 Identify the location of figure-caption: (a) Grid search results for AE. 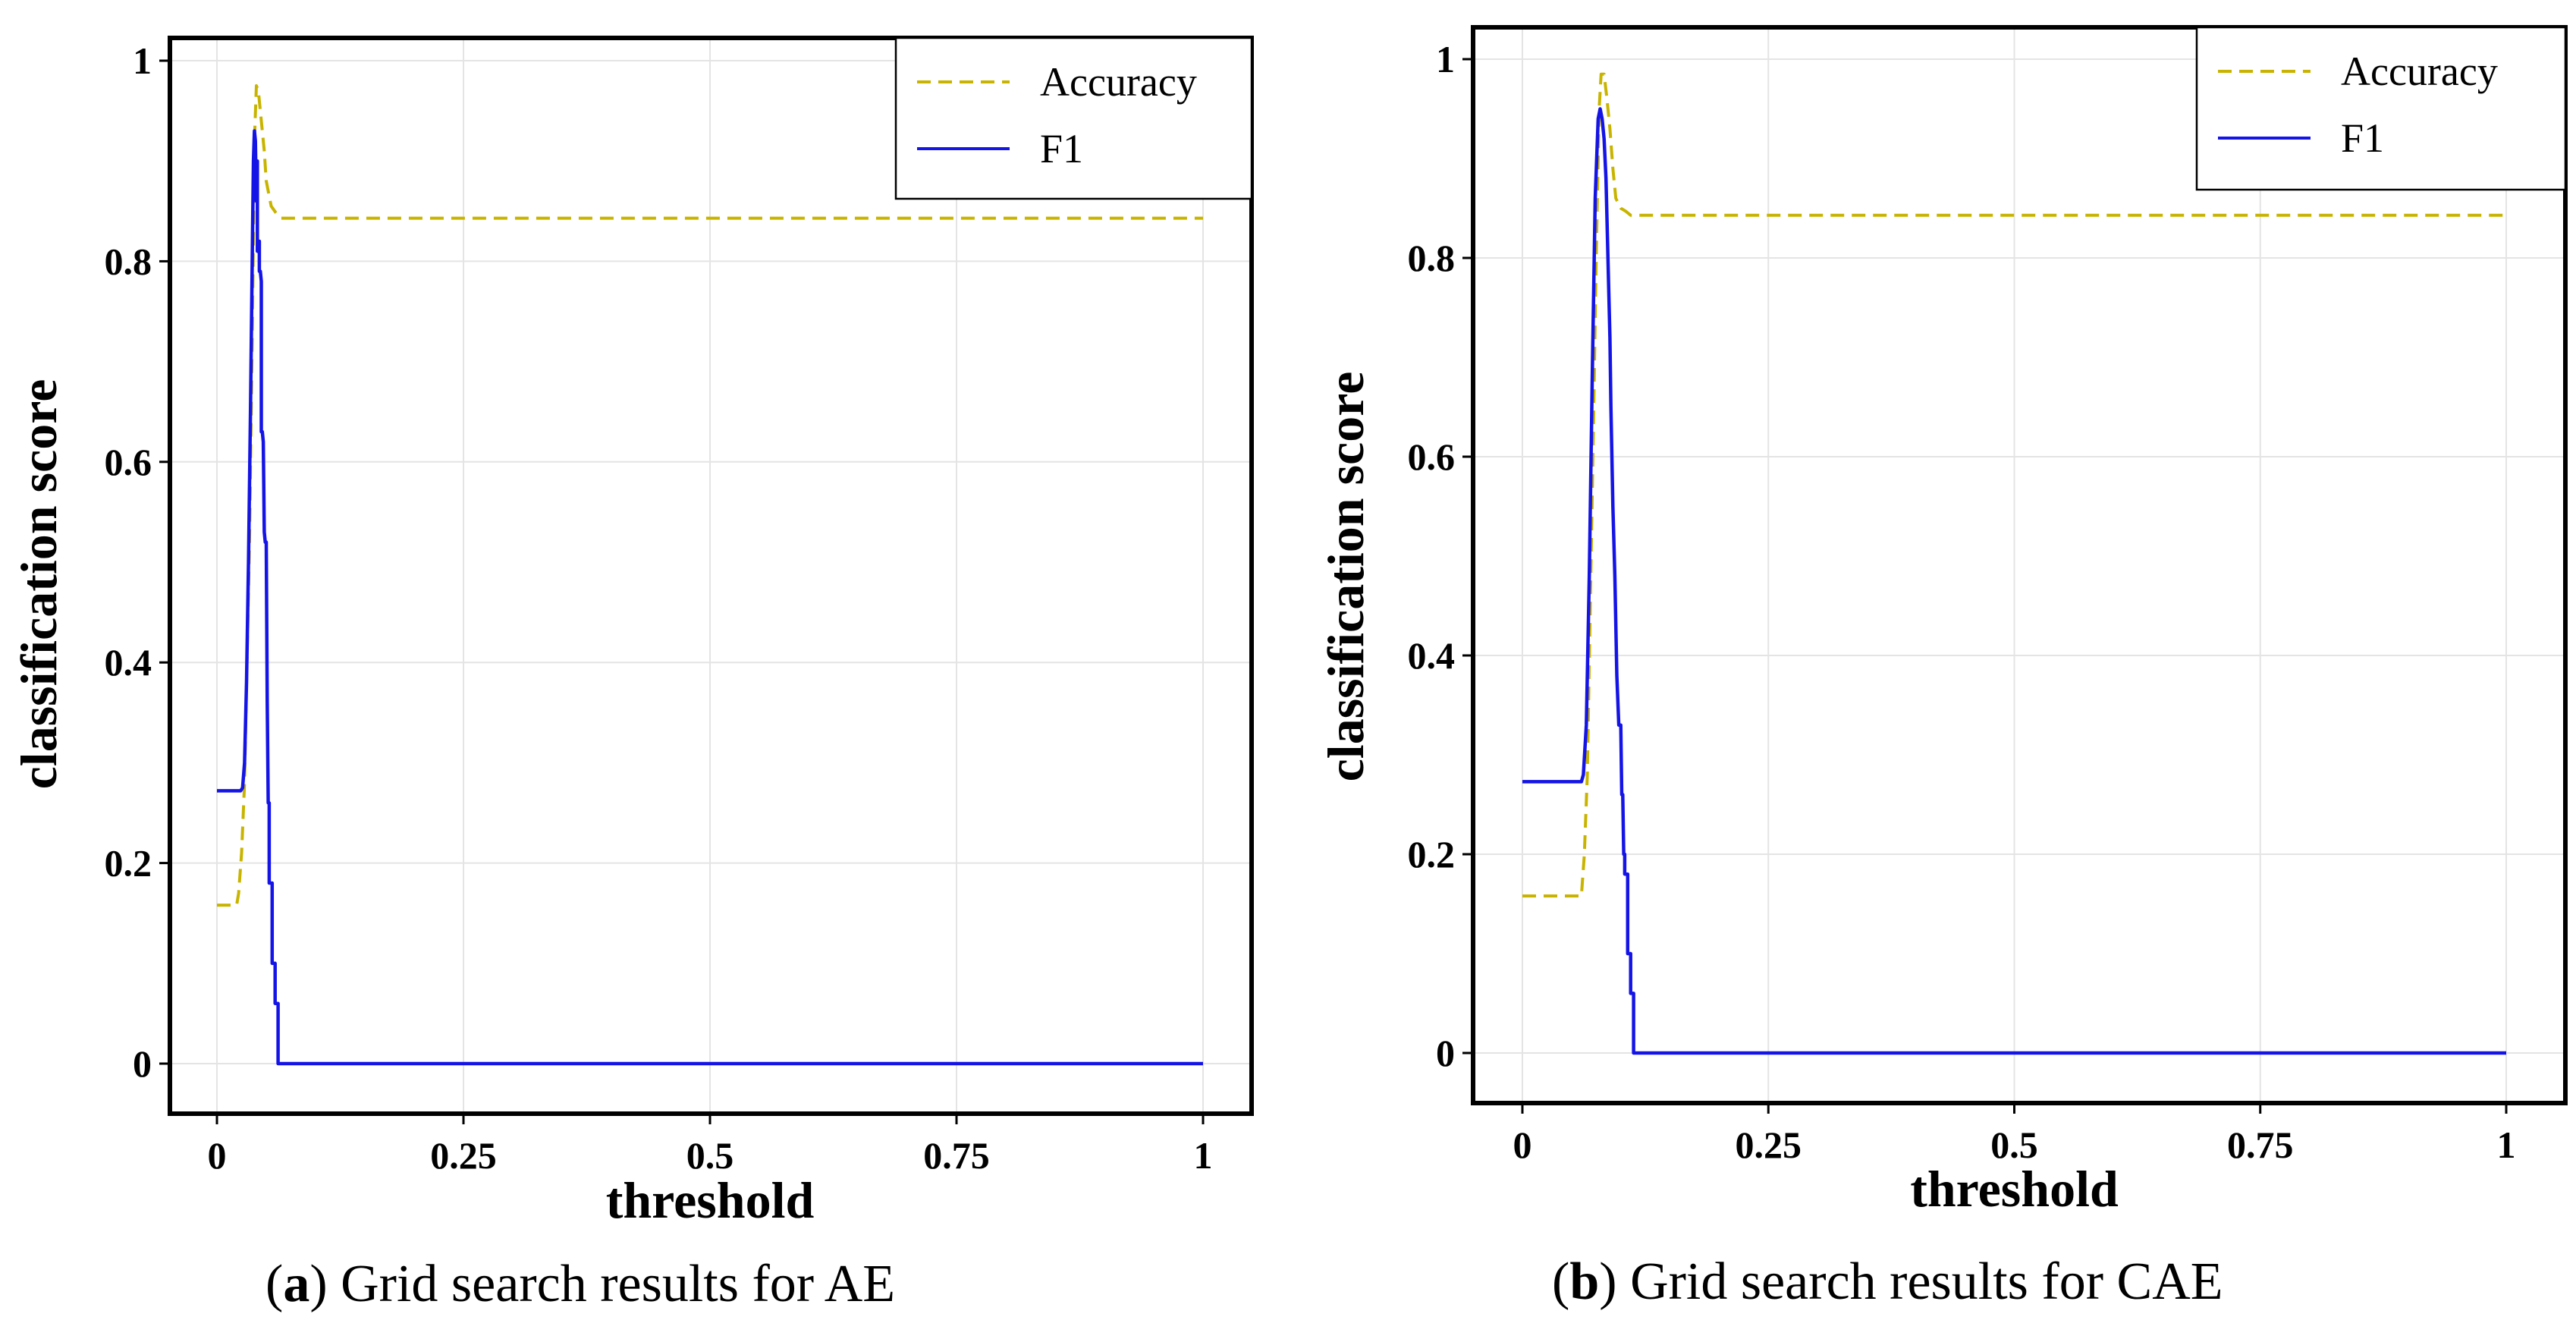
(580, 1284).